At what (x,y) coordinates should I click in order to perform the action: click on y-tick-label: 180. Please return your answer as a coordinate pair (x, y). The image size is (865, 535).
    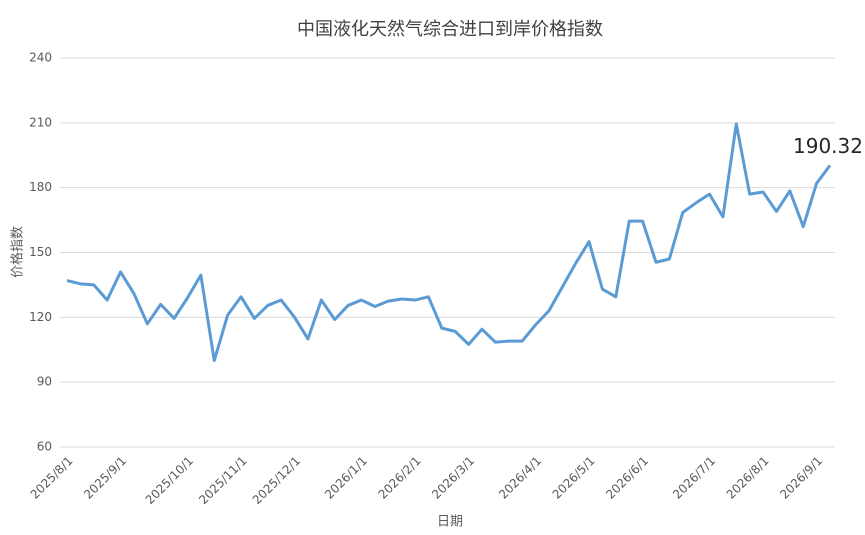
    Looking at the image, I should click on (40, 187).